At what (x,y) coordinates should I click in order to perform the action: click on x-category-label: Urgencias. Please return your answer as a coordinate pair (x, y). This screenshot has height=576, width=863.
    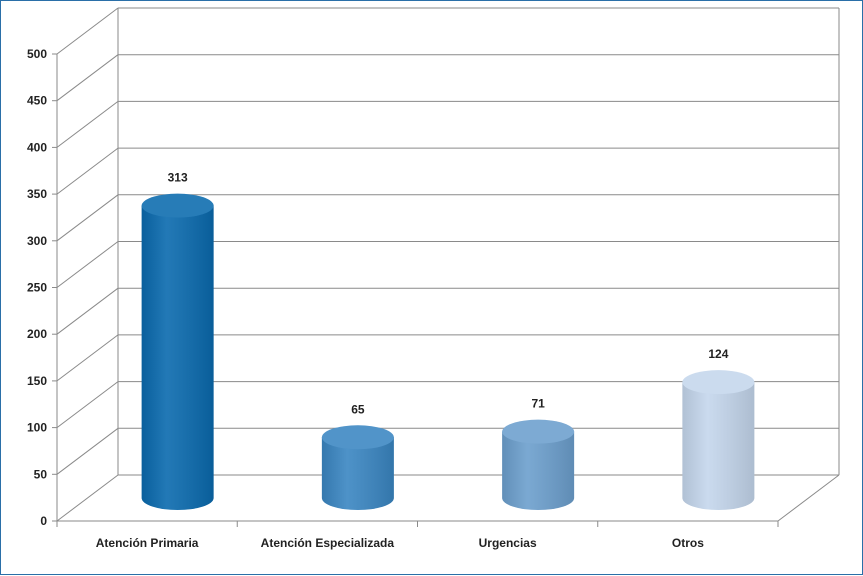
    Looking at the image, I should click on (508, 543).